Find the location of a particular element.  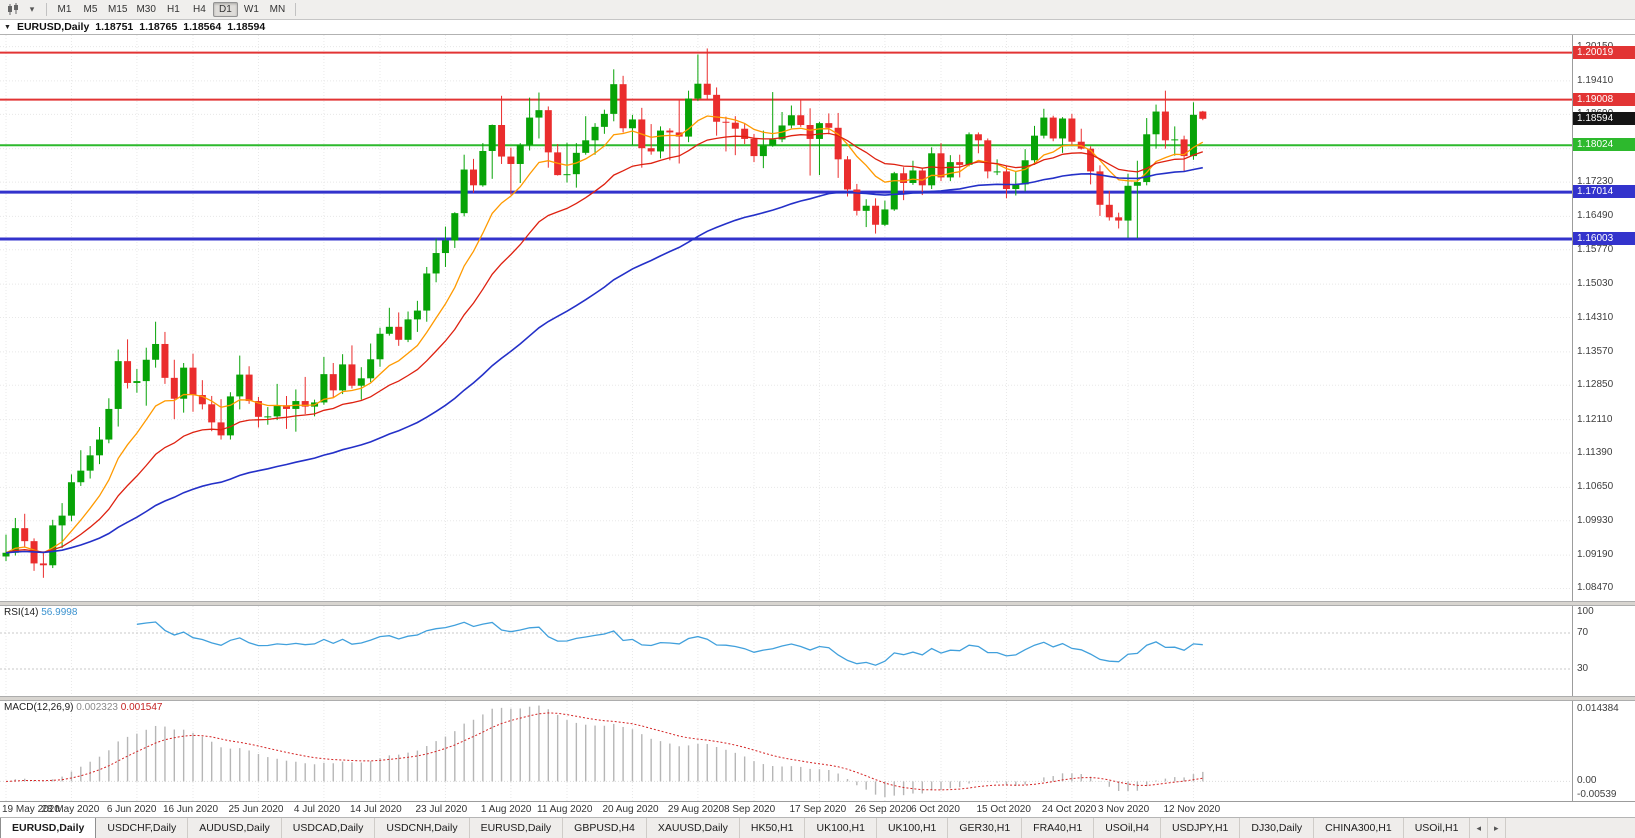

timeframe-button-M15: M15 is located at coordinates (118, 9).